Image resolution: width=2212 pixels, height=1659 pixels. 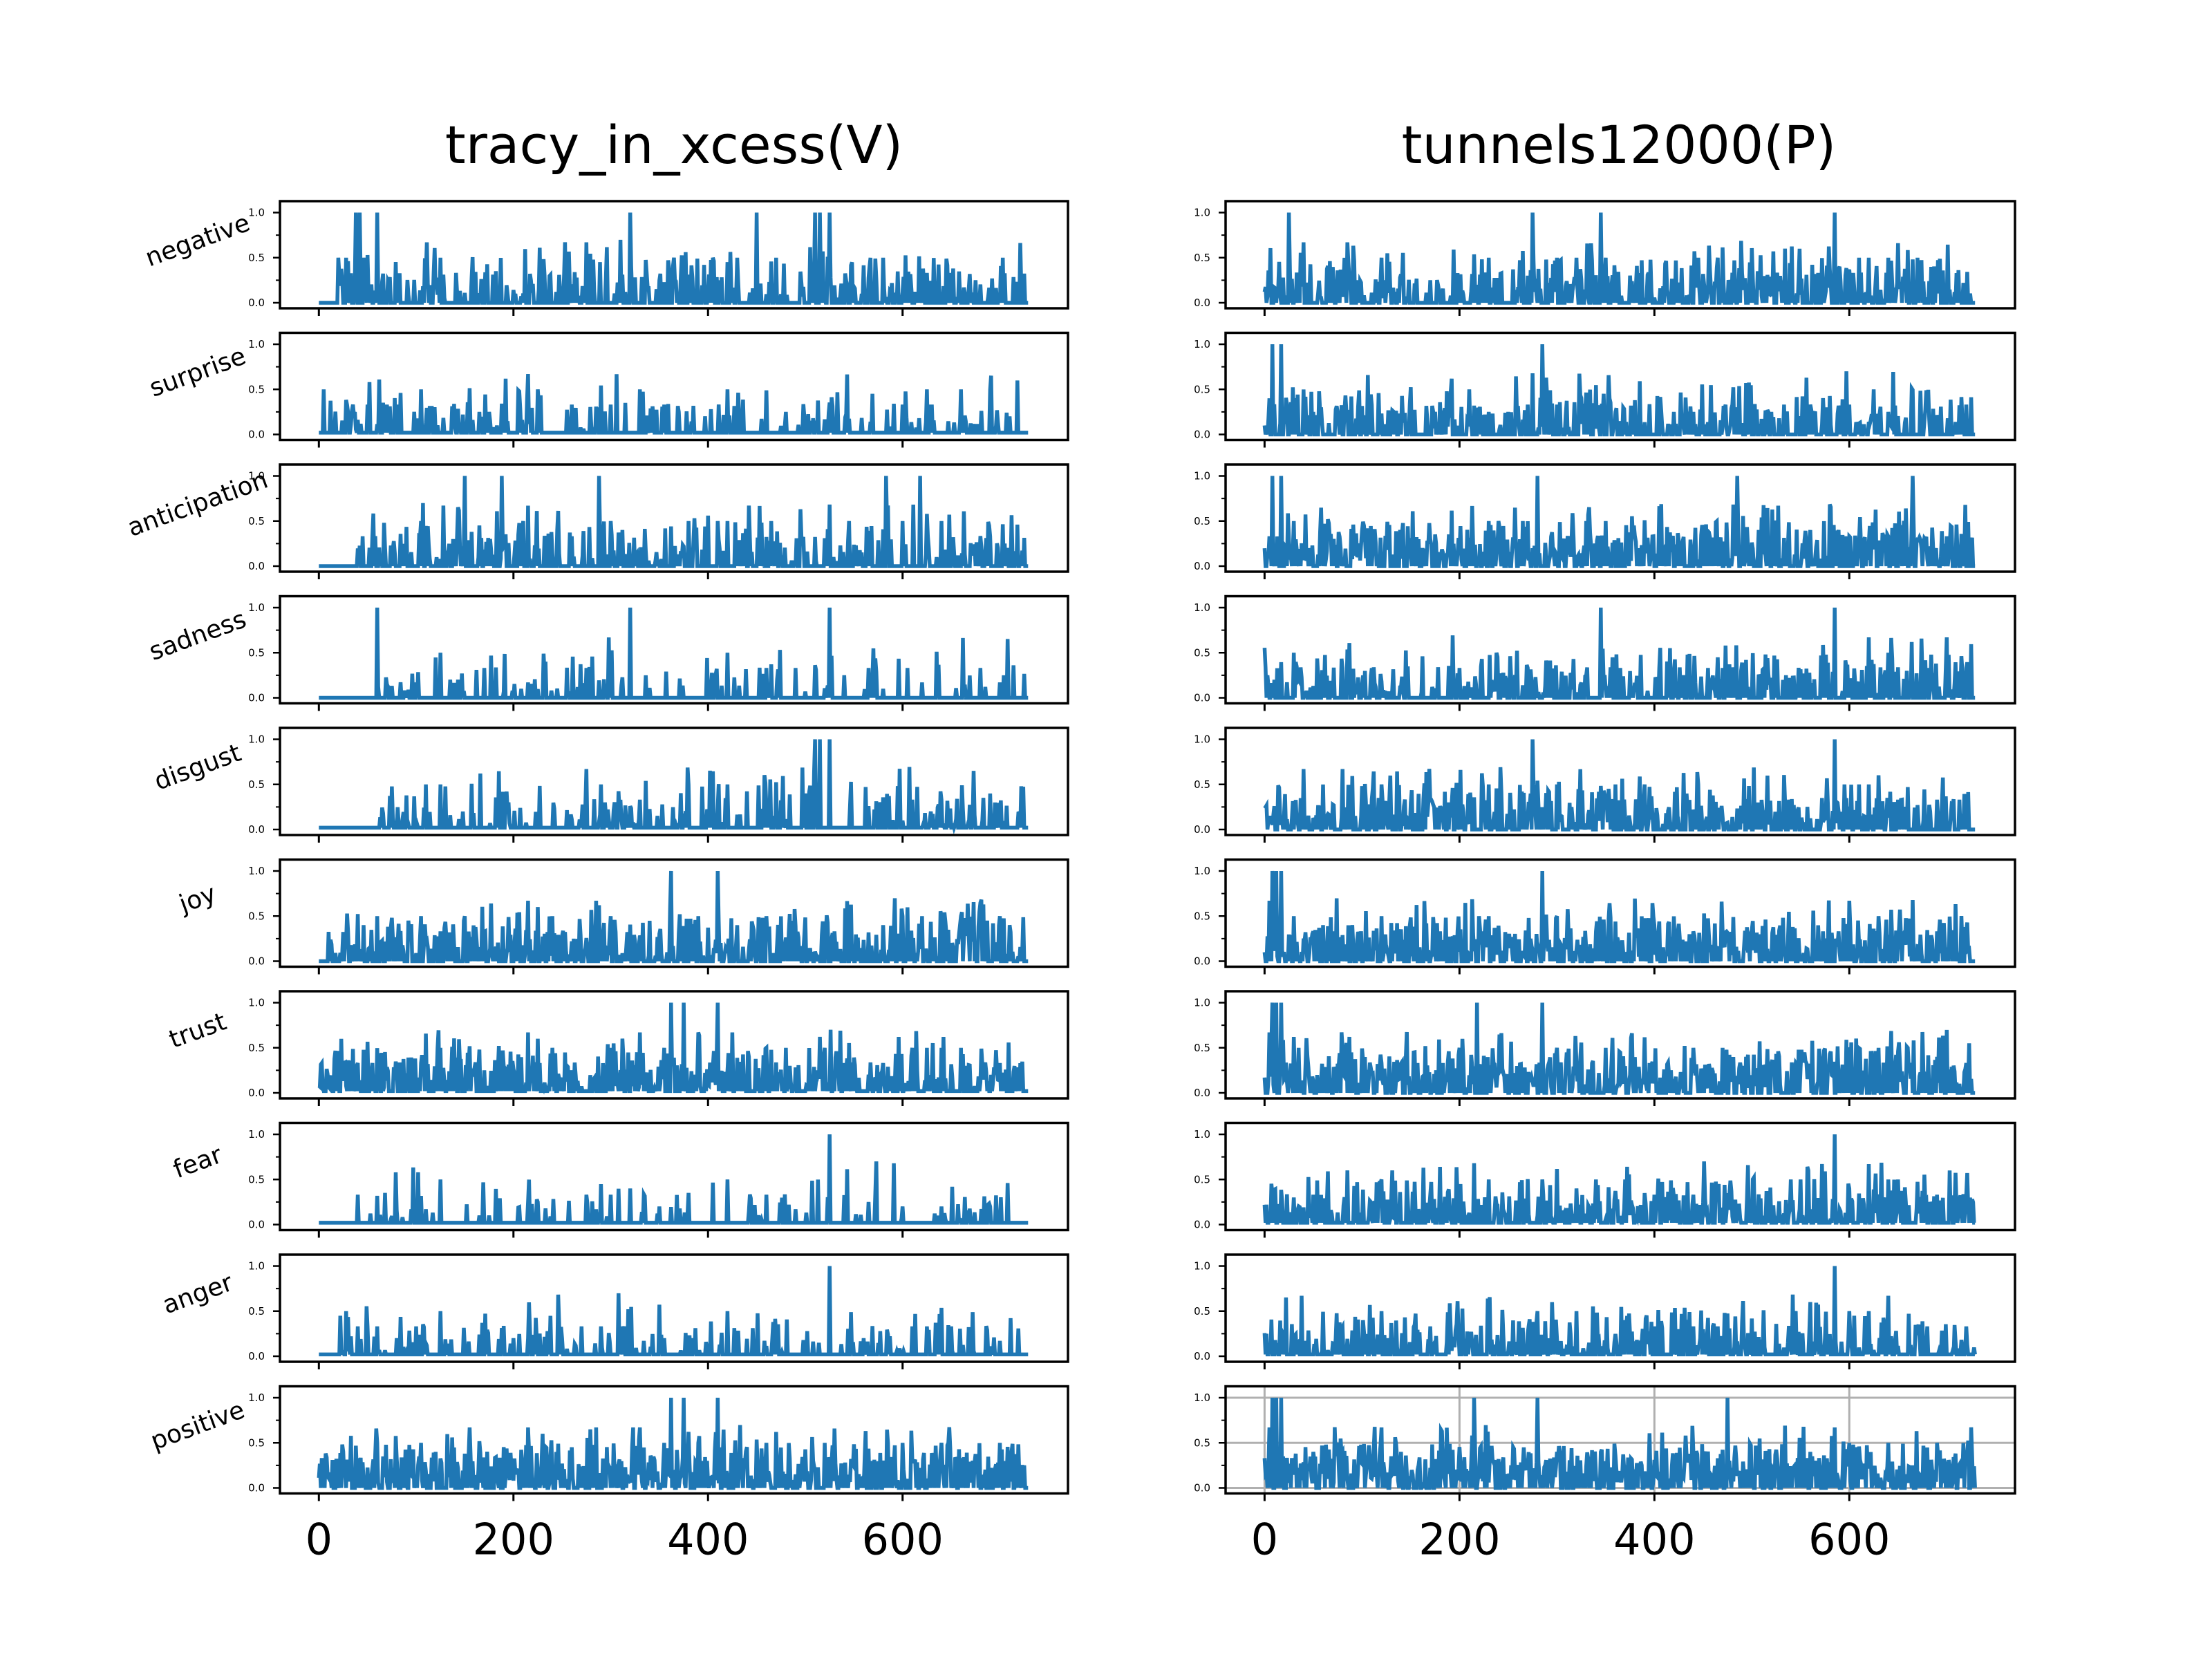 I want to click on panel-trust-col1: 0.0 0.5 1.0, so click(x=1605, y=1048).